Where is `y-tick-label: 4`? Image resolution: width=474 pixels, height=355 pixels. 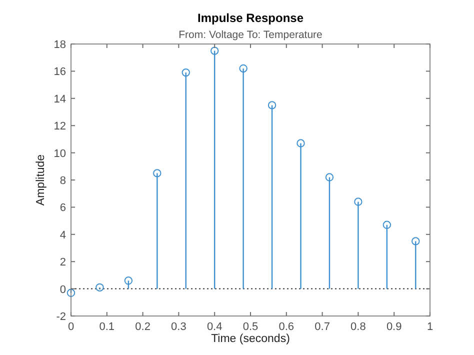
y-tick-label: 4 is located at coordinates (63, 235).